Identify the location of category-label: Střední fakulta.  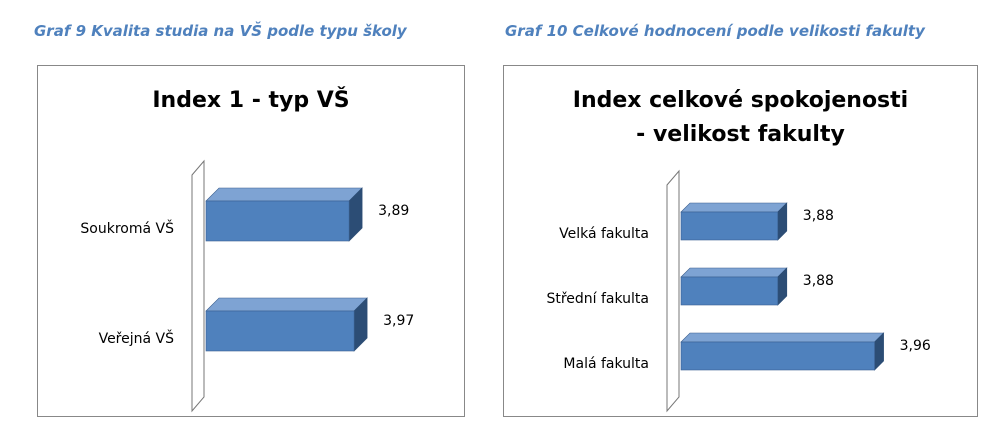
(597, 299).